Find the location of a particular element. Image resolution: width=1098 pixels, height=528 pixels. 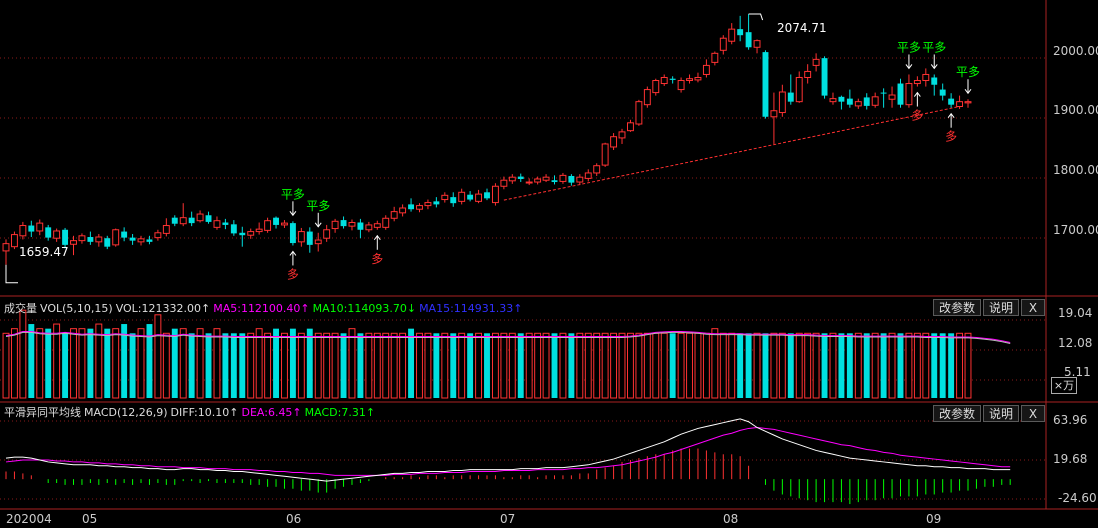

date-axis: 202004 05 06 07 08 09 is located at coordinates (473, 519).